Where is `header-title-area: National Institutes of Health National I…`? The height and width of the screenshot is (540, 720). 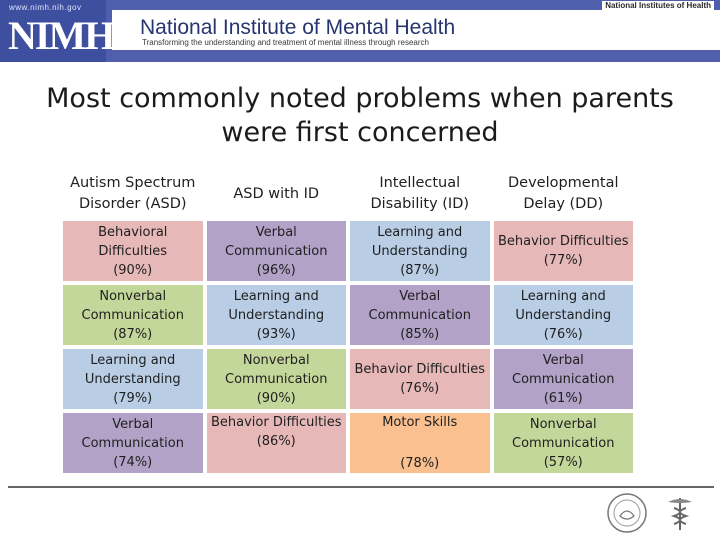 header-title-area: National Institutes of Health National I… is located at coordinates (416, 25).